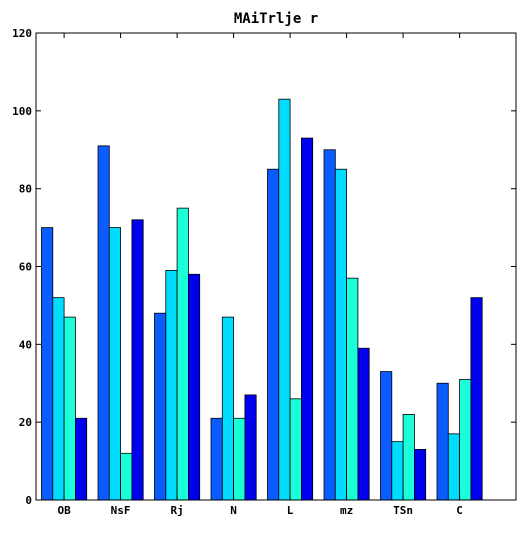  I want to click on chart-title: MAiTrlje r, so click(276, 19).